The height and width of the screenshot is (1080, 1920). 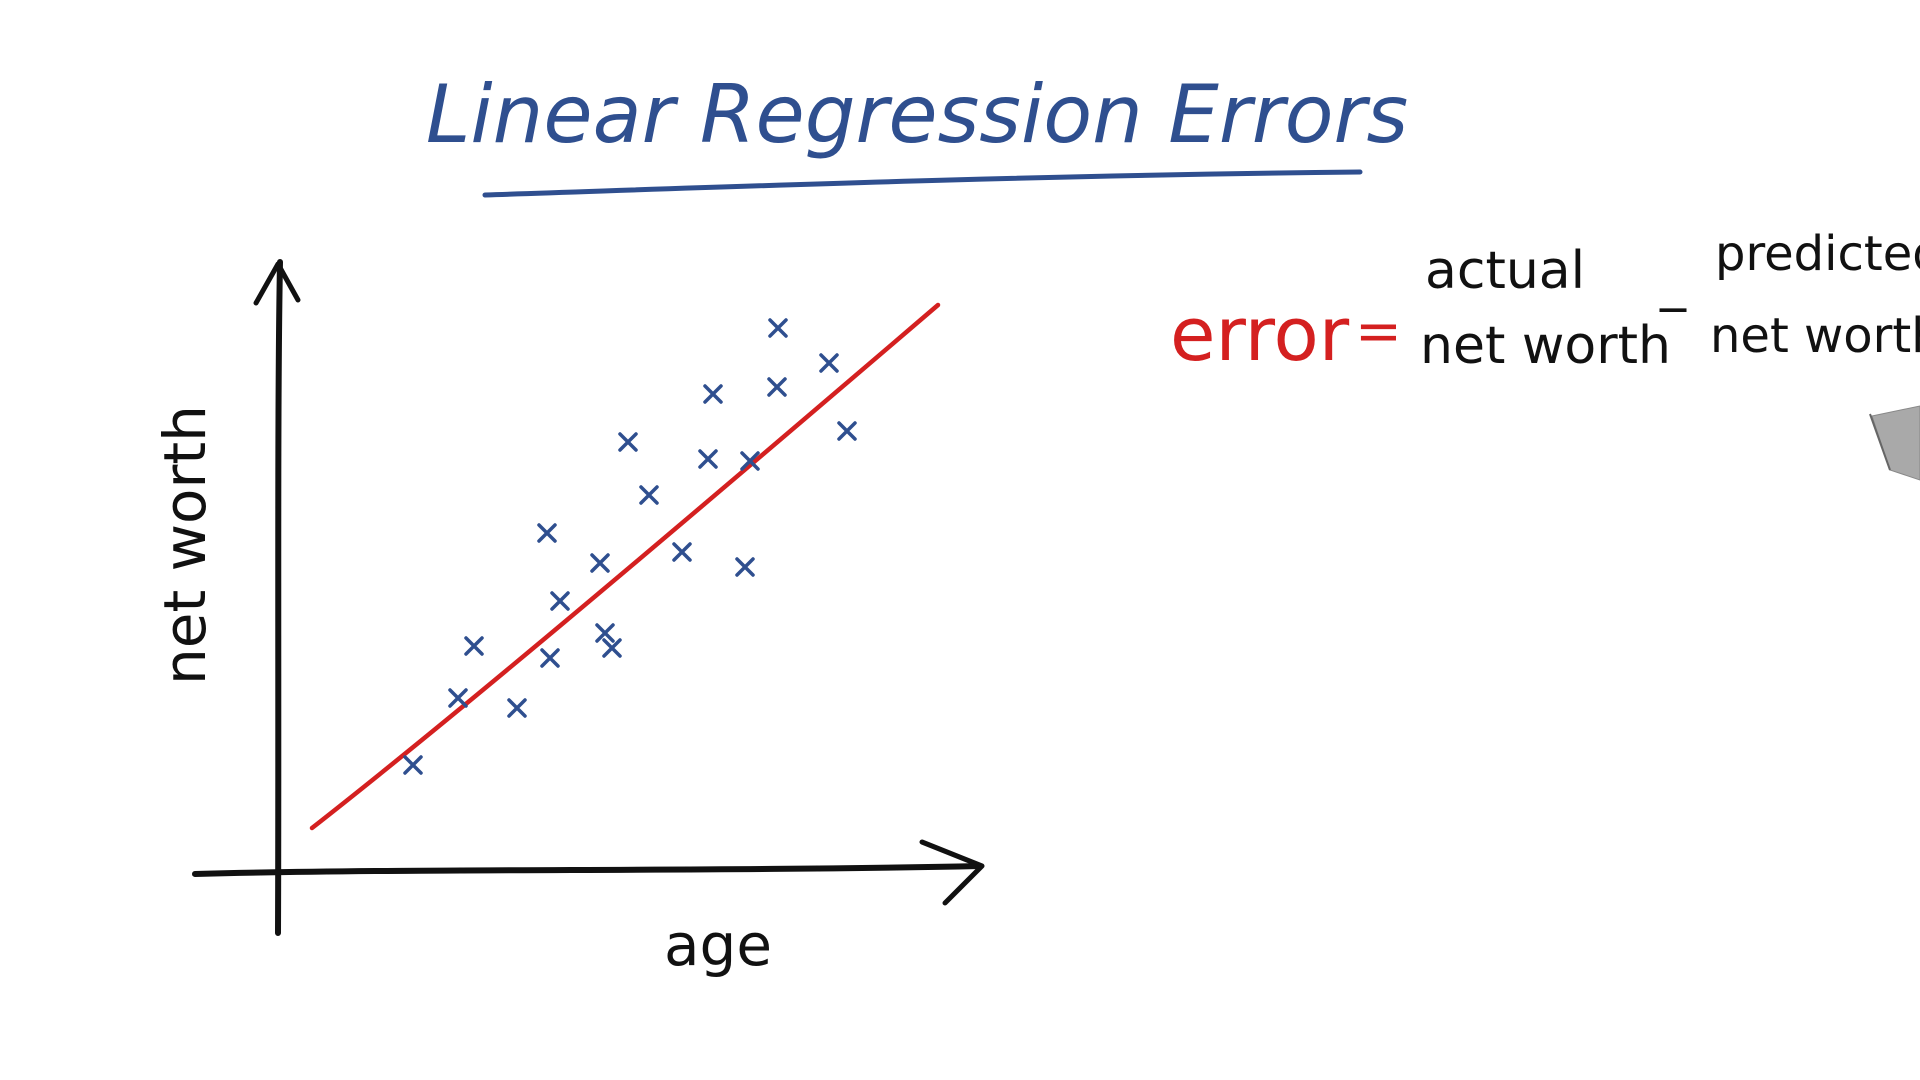 I want to click on scatter-points, so click(x=630, y=546).